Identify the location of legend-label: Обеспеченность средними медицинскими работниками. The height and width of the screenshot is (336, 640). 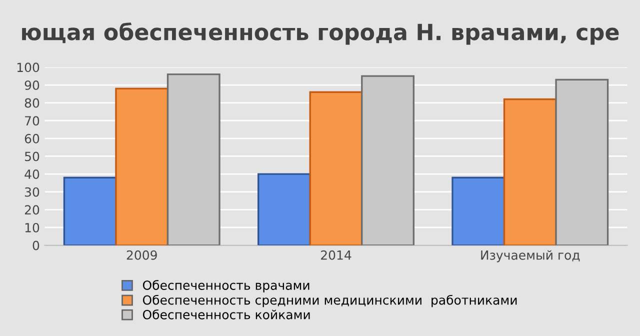
(329, 301).